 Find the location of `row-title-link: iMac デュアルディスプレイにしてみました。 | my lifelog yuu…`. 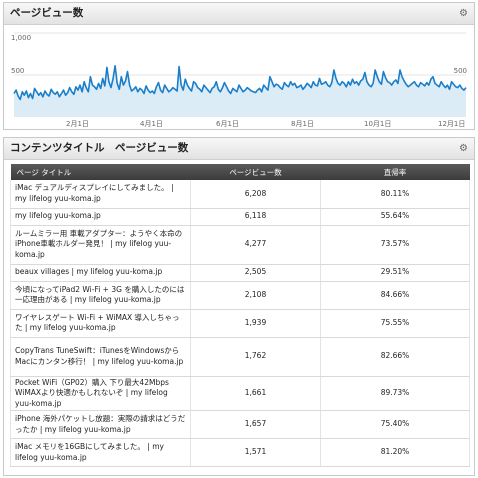

row-title-link: iMac デュアルディスプレイにしてみました。 | my lifelog yuu… is located at coordinates (94, 193).